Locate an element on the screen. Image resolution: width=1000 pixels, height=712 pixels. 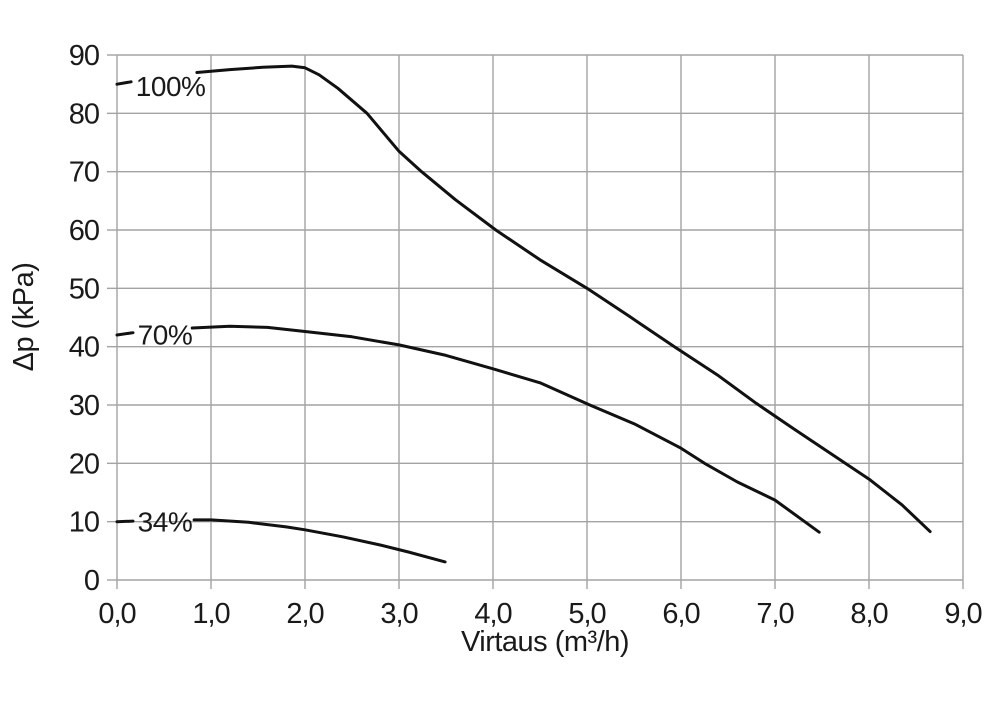
curve-label-p100-percent: 100% is located at coordinates (171, 86).